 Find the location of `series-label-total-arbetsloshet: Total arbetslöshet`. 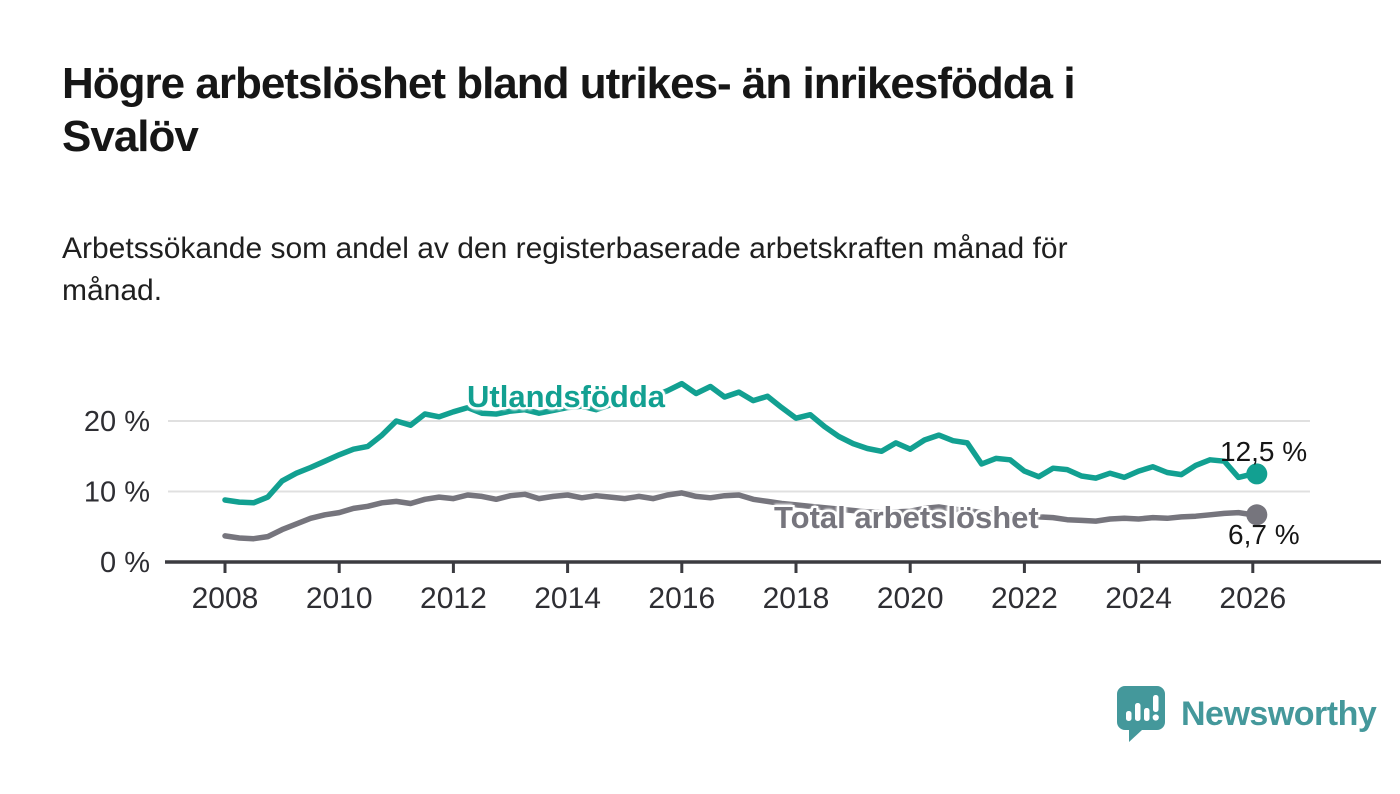

series-label-total-arbetsloshet: Total arbetslöshet is located at coordinates (906, 517).